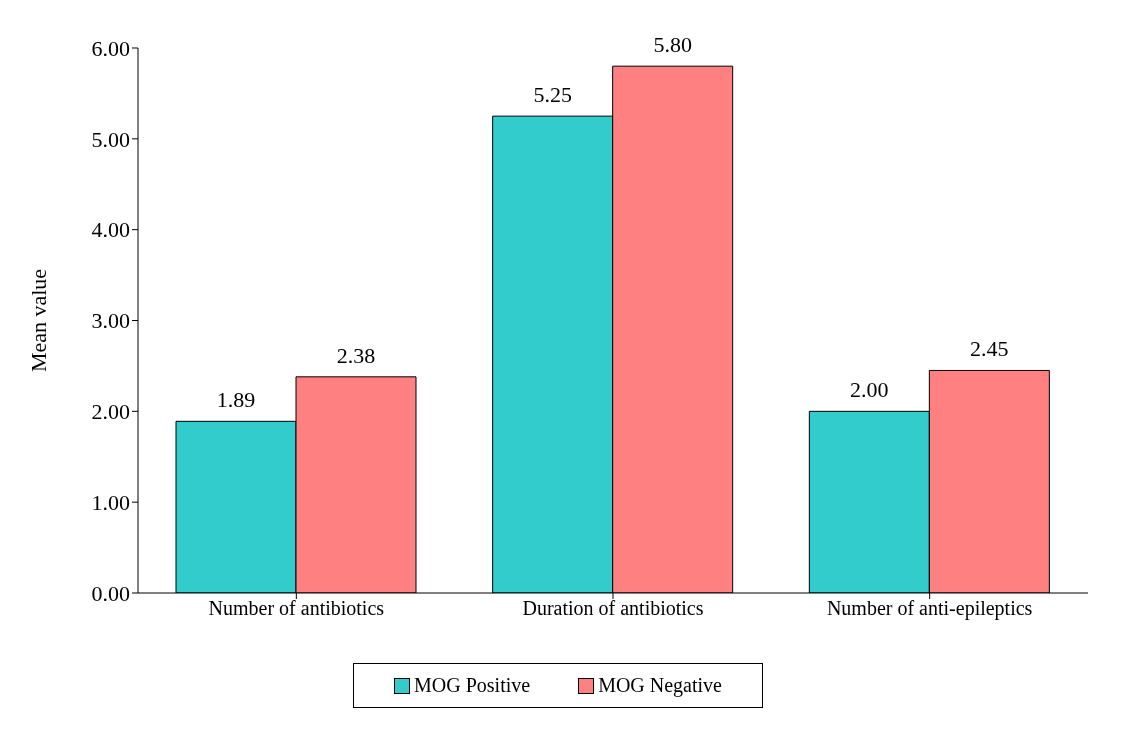  I want to click on data-label: 5.80, so click(672, 45).